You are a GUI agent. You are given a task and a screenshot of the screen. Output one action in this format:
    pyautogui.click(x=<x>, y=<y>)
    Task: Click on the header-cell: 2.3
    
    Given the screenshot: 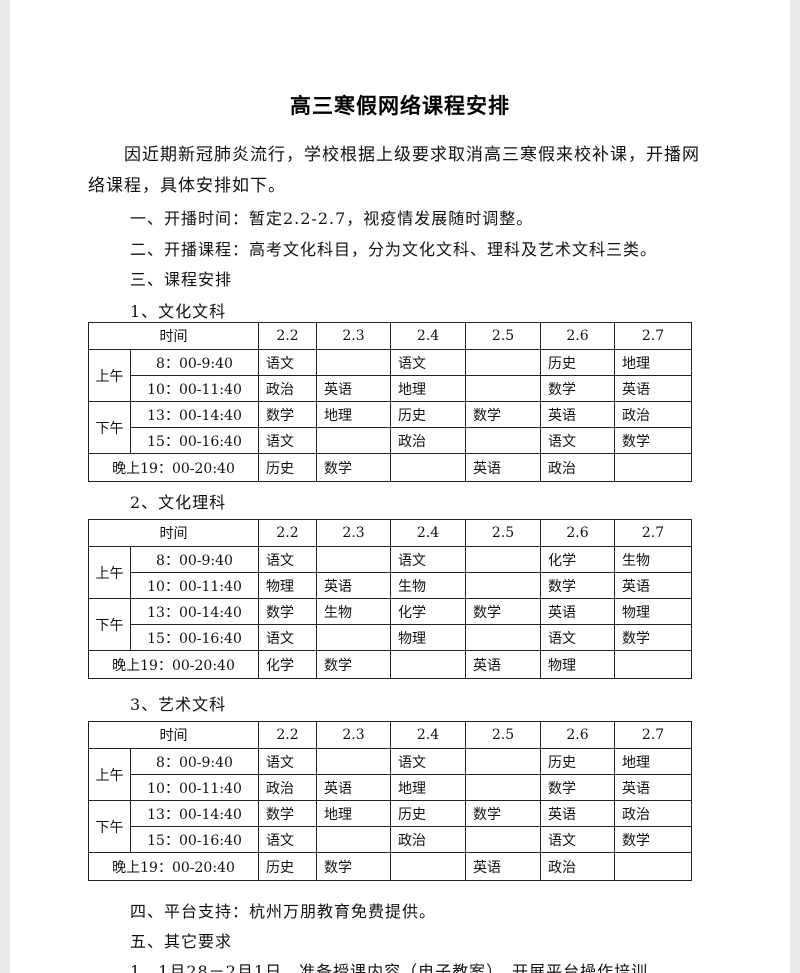 What is the action you would take?
    pyautogui.click(x=353, y=336)
    